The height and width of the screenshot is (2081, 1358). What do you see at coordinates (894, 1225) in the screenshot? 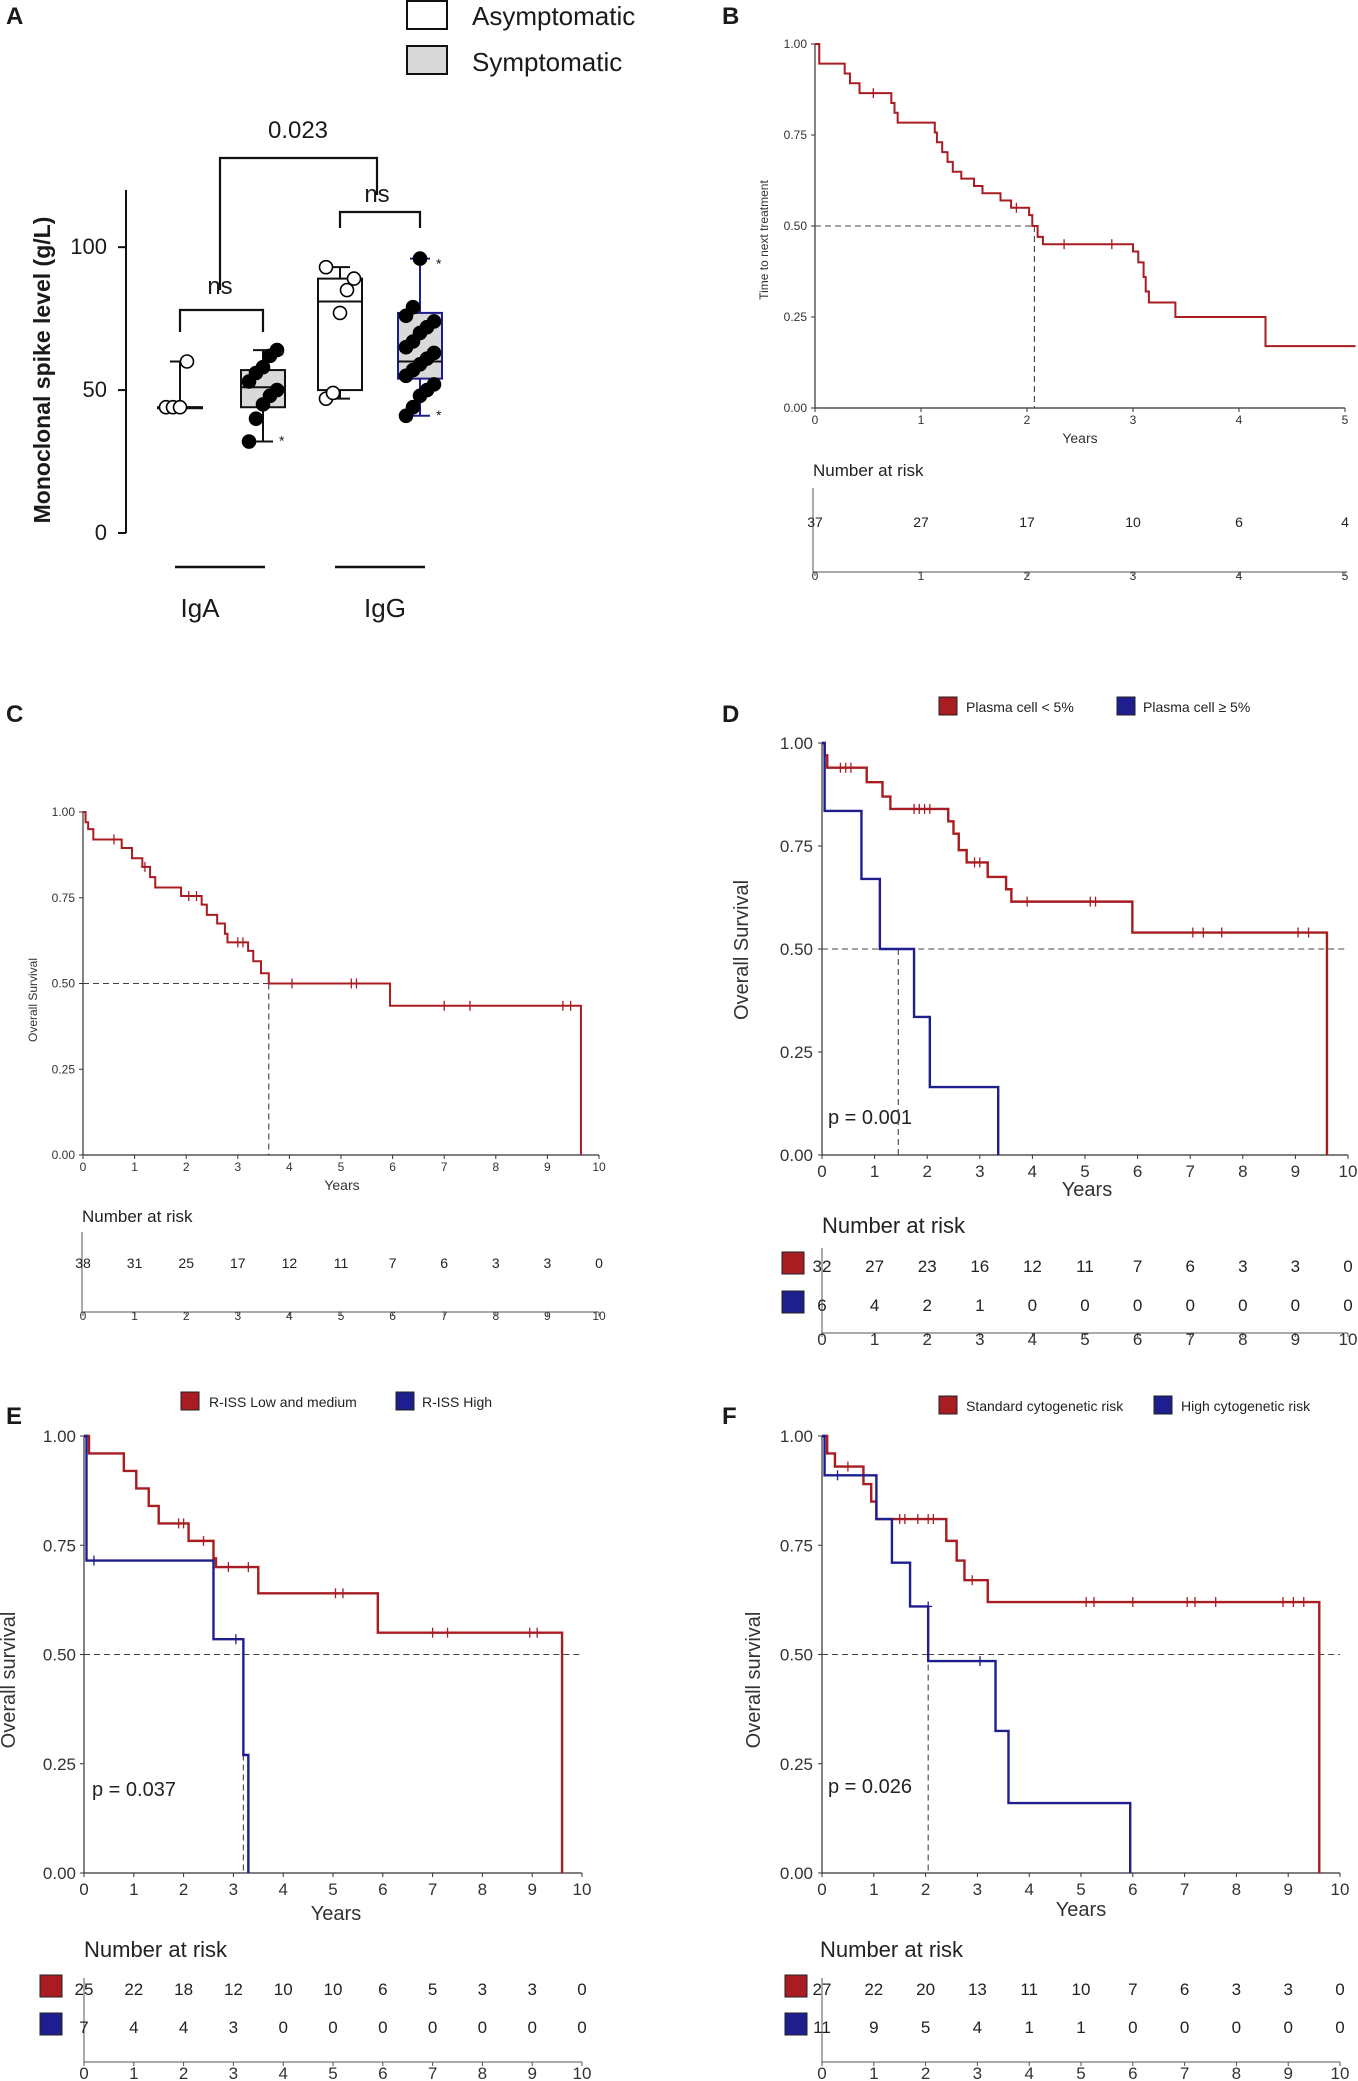
I see `panel-d-risk-title: Number at risk` at bounding box center [894, 1225].